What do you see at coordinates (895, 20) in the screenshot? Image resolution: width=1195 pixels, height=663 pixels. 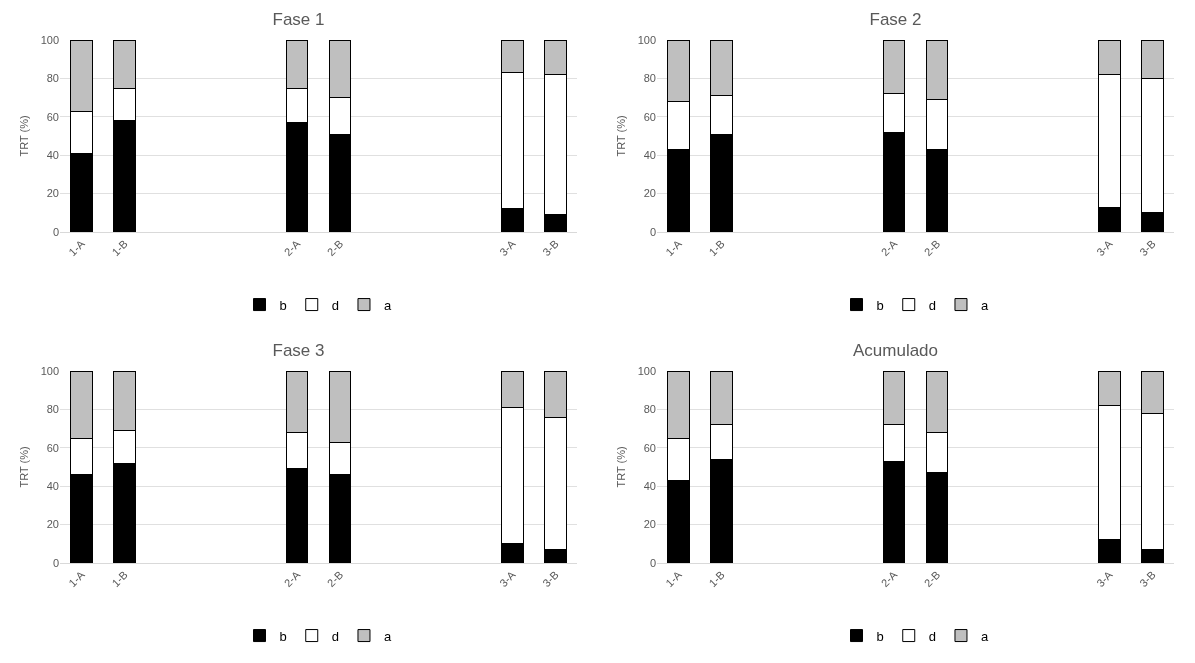 I see `chart-title: Fase 2` at bounding box center [895, 20].